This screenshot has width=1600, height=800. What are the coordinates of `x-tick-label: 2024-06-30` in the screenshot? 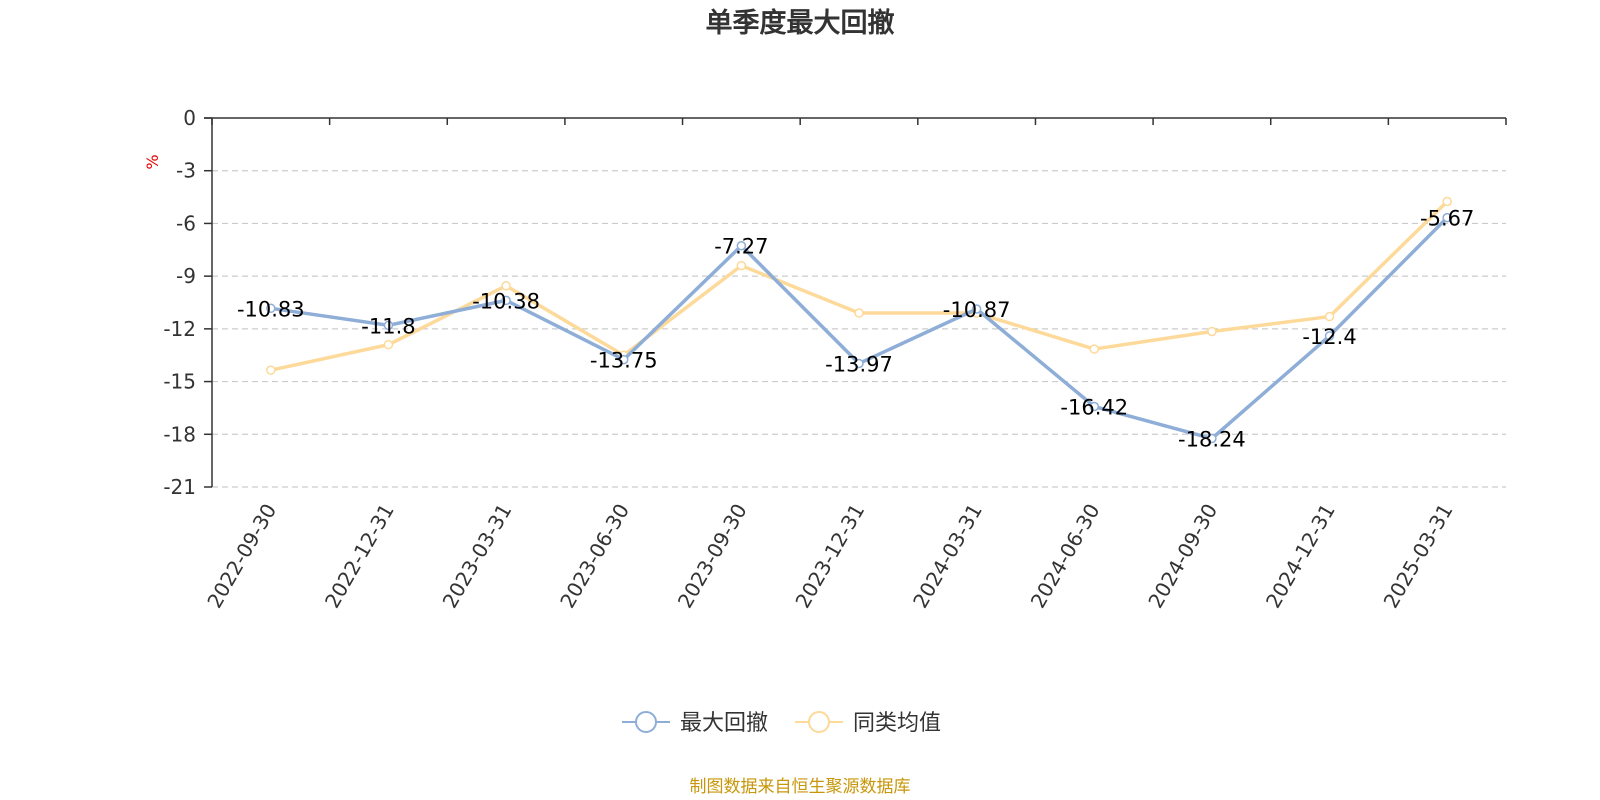 It's located at (1065, 556).